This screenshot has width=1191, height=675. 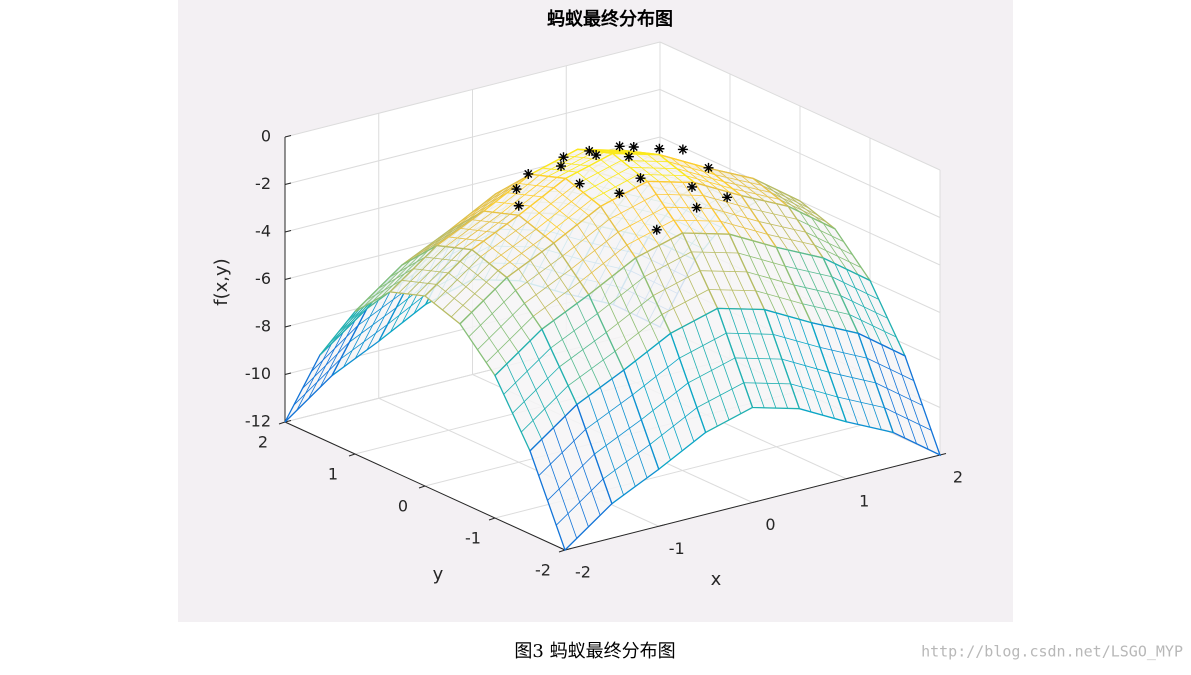 I want to click on y-axis-line, so click(x=425, y=486).